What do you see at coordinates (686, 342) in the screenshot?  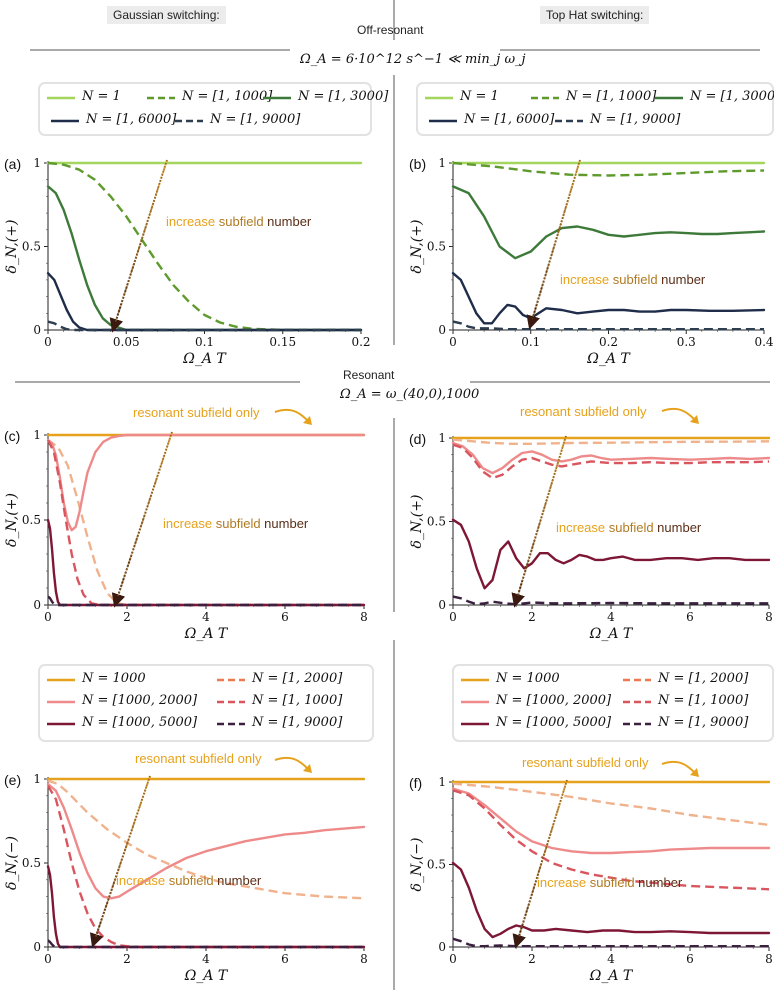 I see `x-tick-label: 0.3` at bounding box center [686, 342].